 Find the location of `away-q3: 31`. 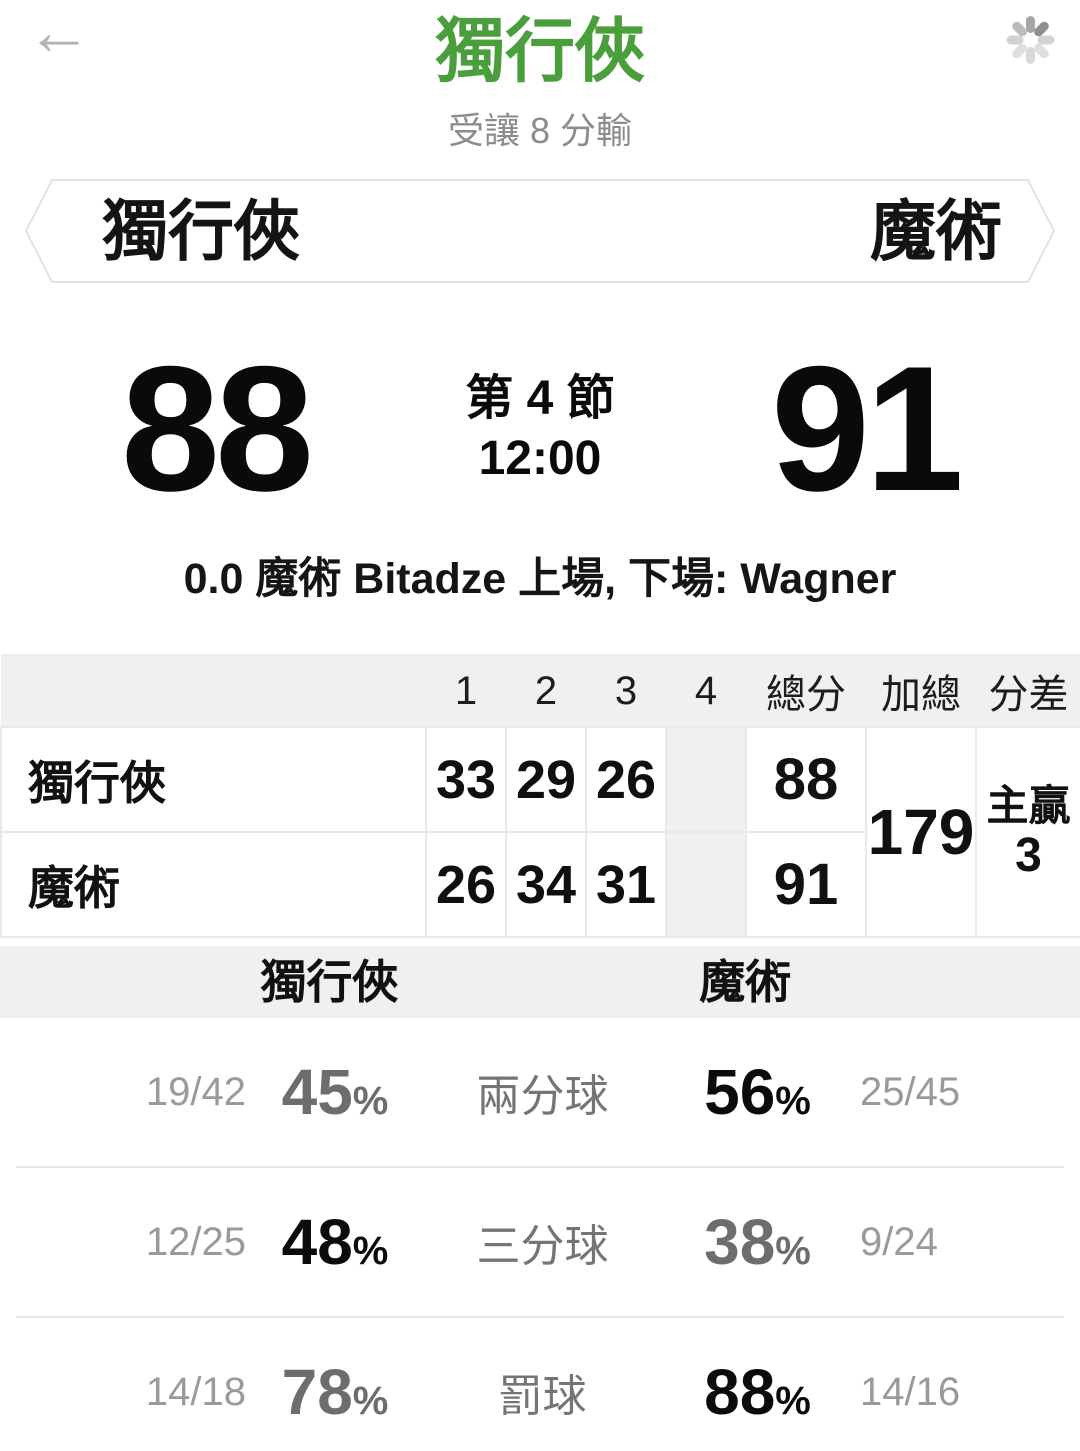

away-q3: 31 is located at coordinates (626, 884).